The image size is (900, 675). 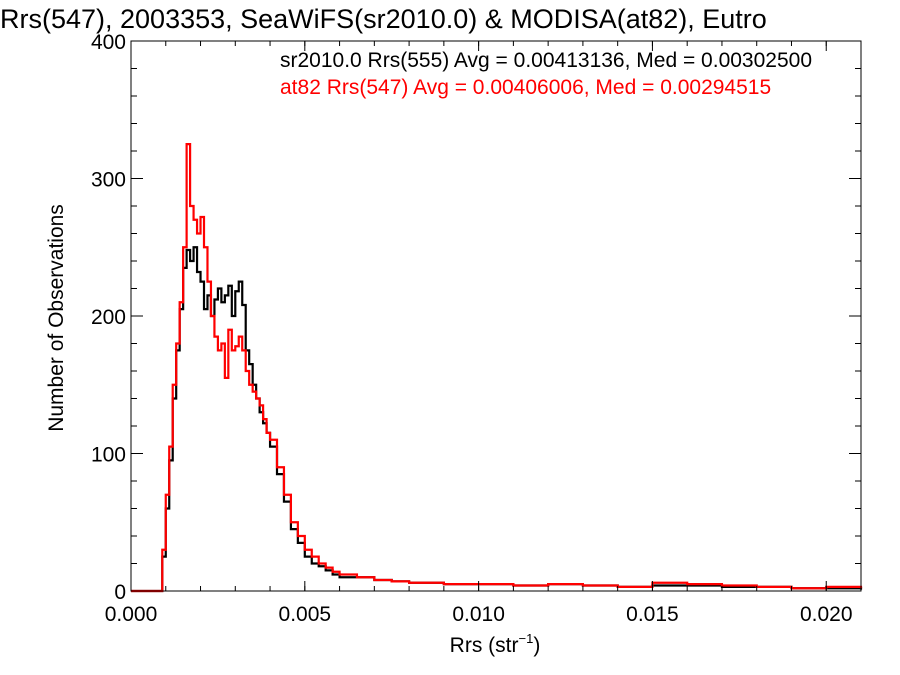 I want to click on x-axis-label-main: Rrs (str, so click(x=484, y=645).